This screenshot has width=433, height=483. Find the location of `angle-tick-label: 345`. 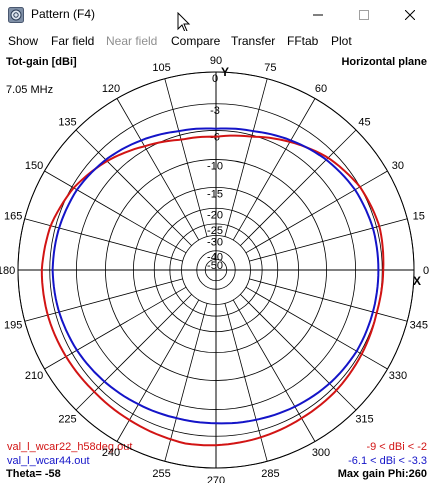

angle-tick-label: 345 is located at coordinates (419, 325).